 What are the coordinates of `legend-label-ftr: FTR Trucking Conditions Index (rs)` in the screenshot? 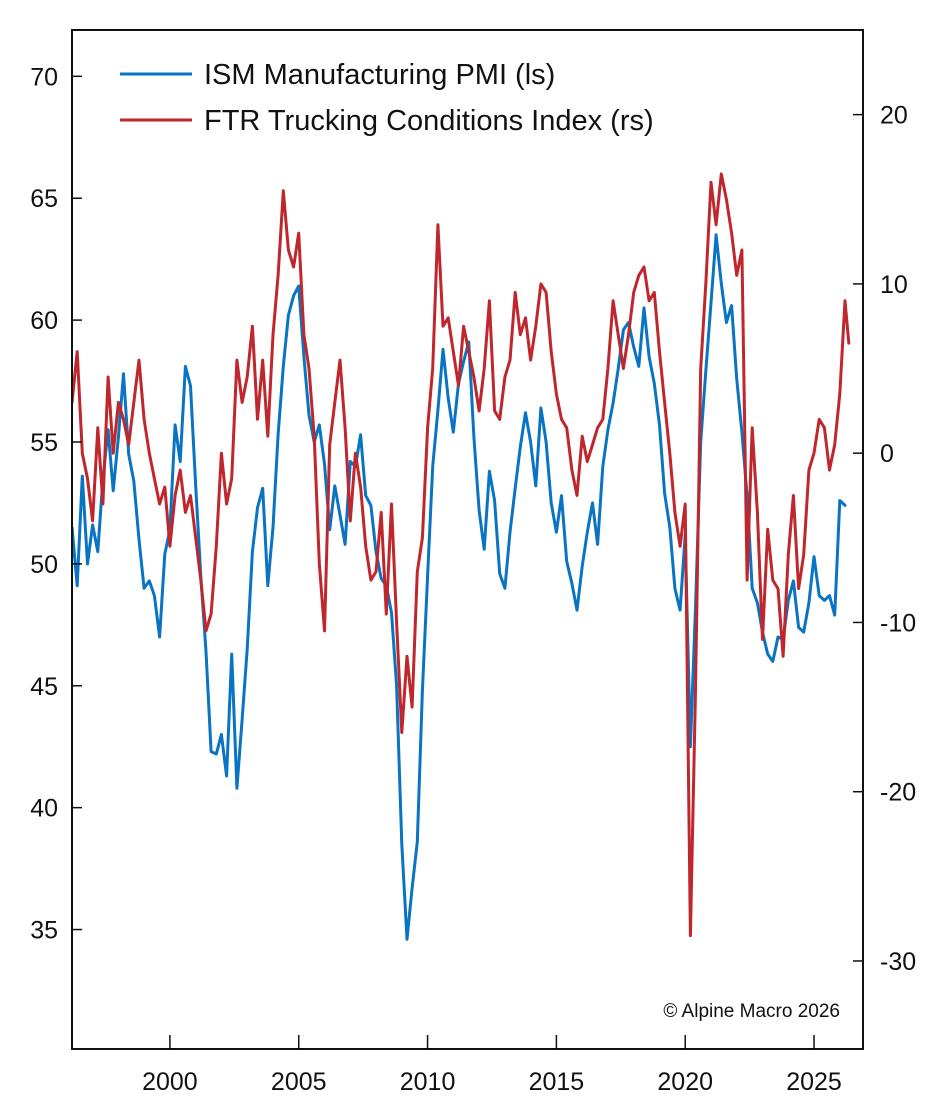 It's located at (429, 121).